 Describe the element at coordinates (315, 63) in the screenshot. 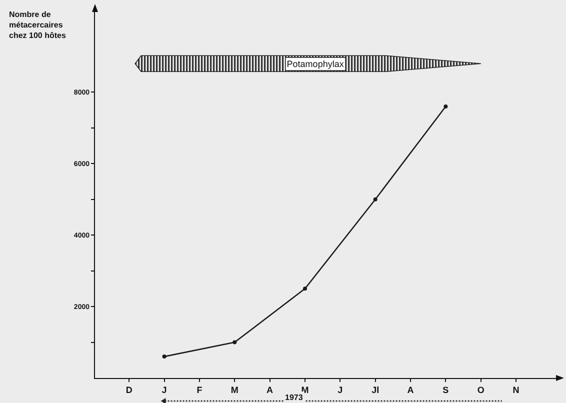

I see `annotation: Potamophylax` at that location.